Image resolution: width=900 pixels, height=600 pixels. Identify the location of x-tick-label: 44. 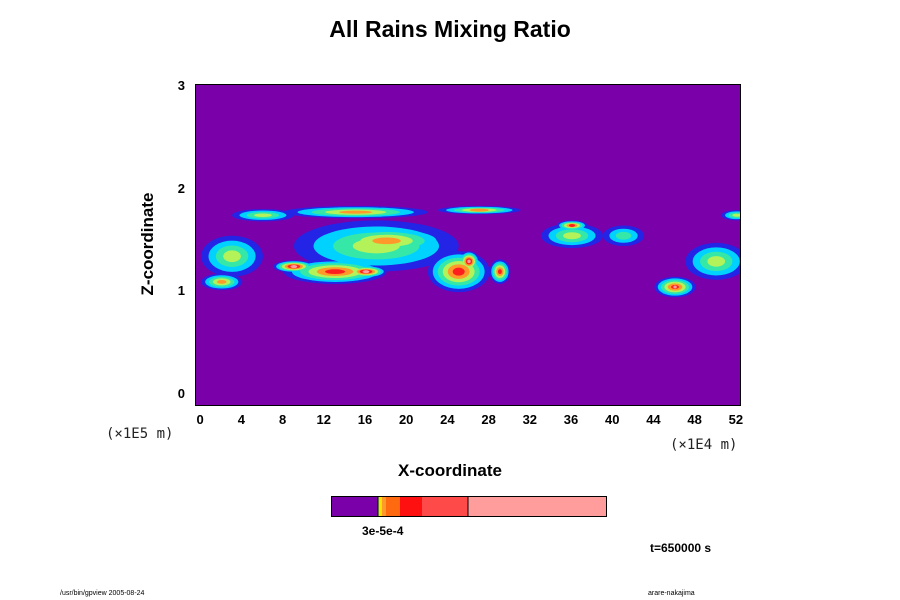
(653, 419).